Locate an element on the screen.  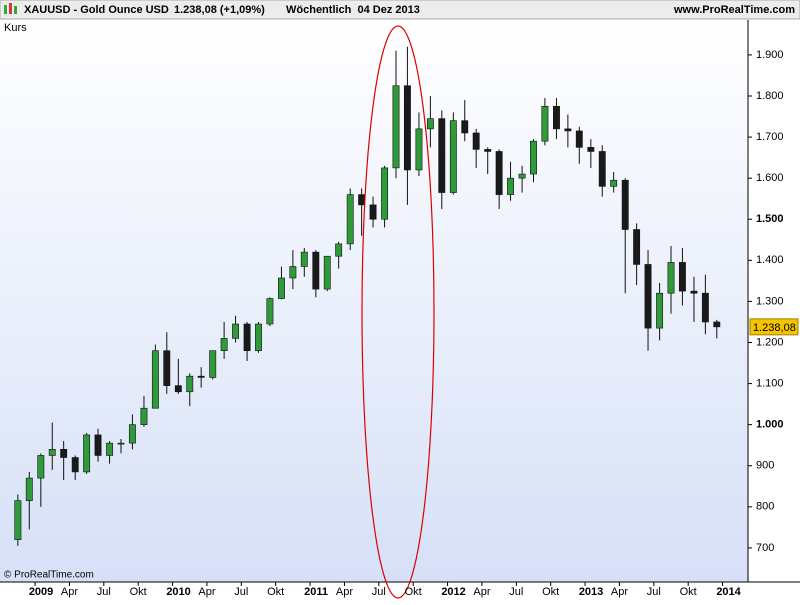
highlight-ellipse is located at coordinates (398, 312).